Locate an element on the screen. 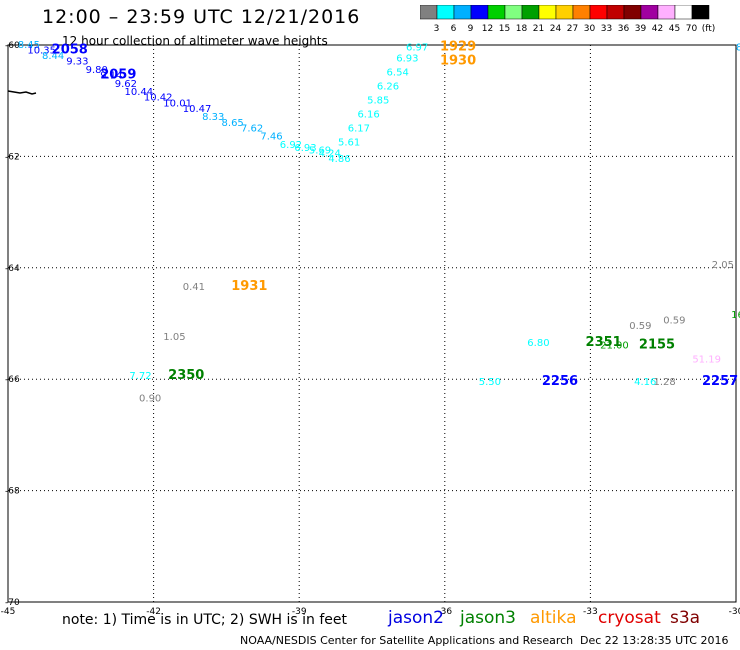  colorbar-label: 21 is located at coordinates (538, 29).